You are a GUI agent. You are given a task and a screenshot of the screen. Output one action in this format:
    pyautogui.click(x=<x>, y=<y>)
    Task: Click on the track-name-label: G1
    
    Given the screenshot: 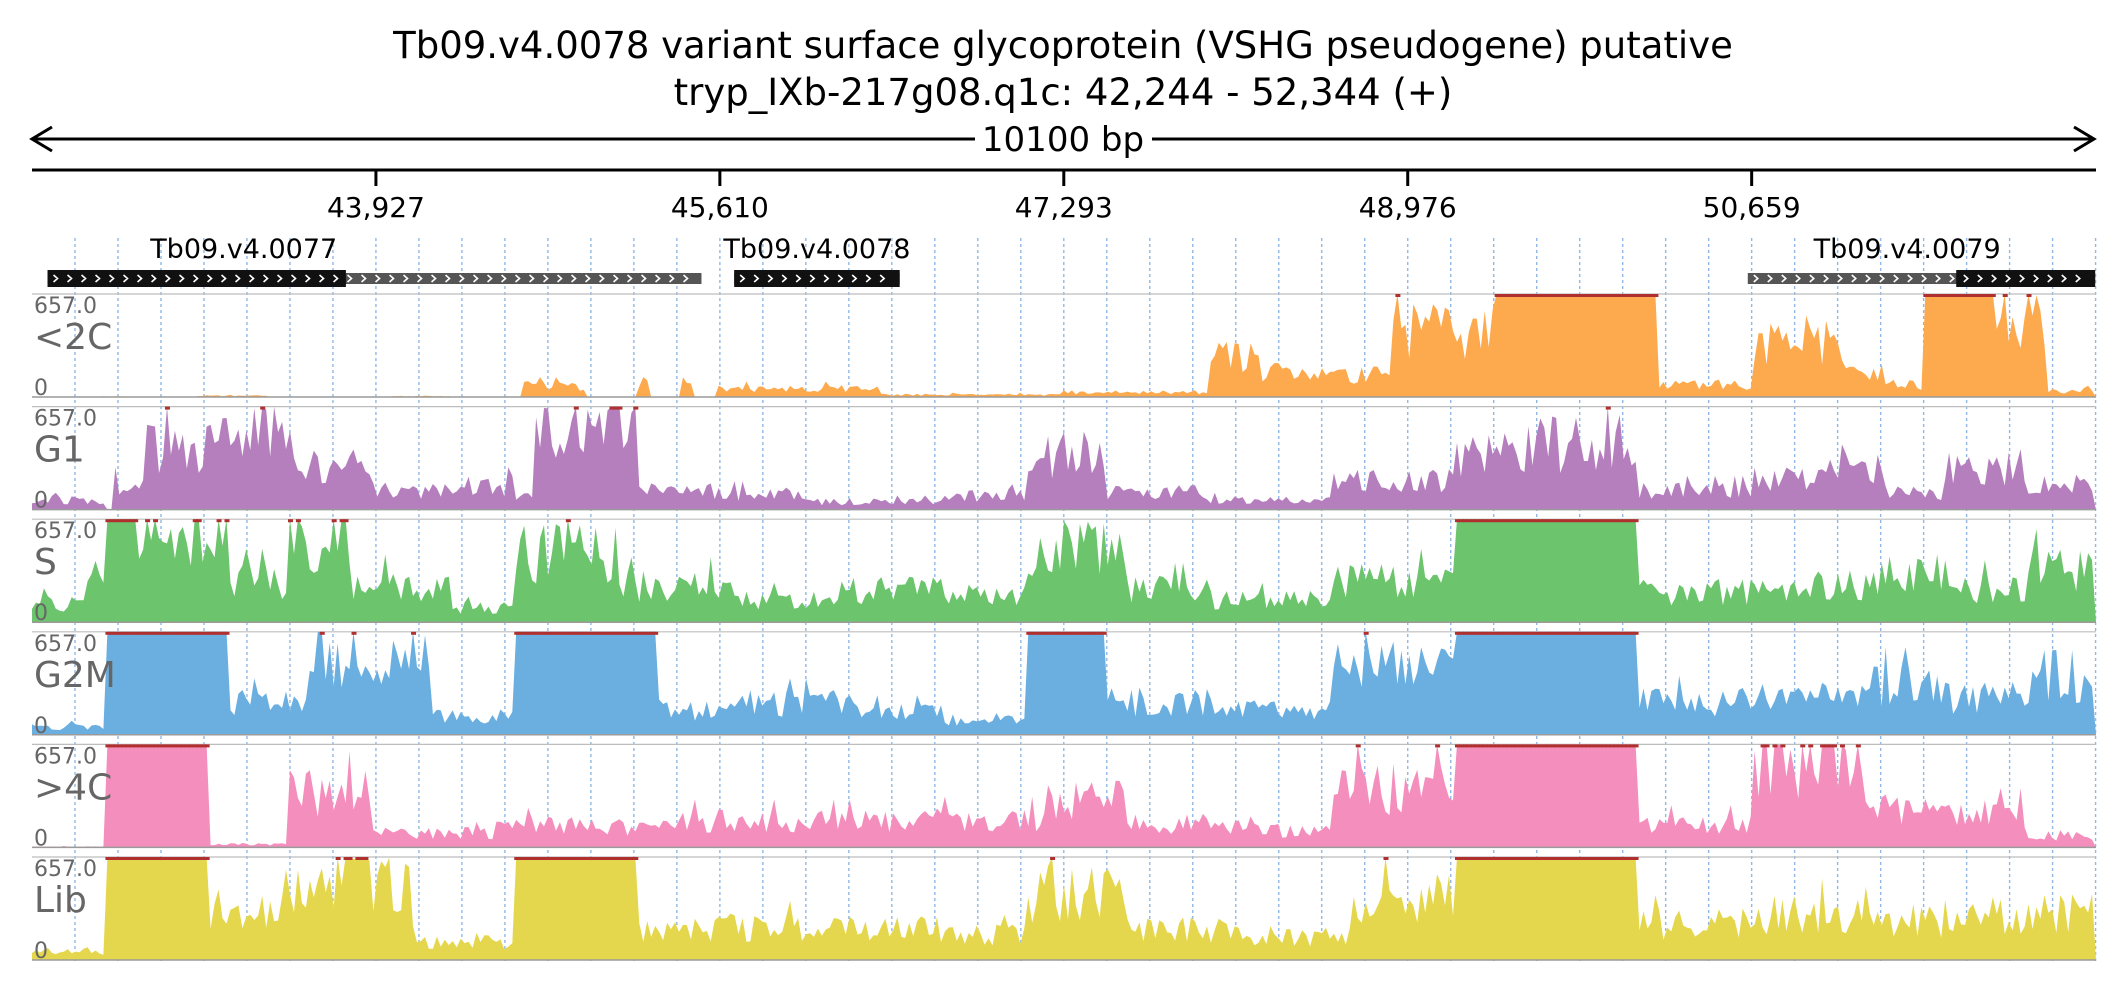 What is the action you would take?
    pyautogui.click(x=59, y=450)
    